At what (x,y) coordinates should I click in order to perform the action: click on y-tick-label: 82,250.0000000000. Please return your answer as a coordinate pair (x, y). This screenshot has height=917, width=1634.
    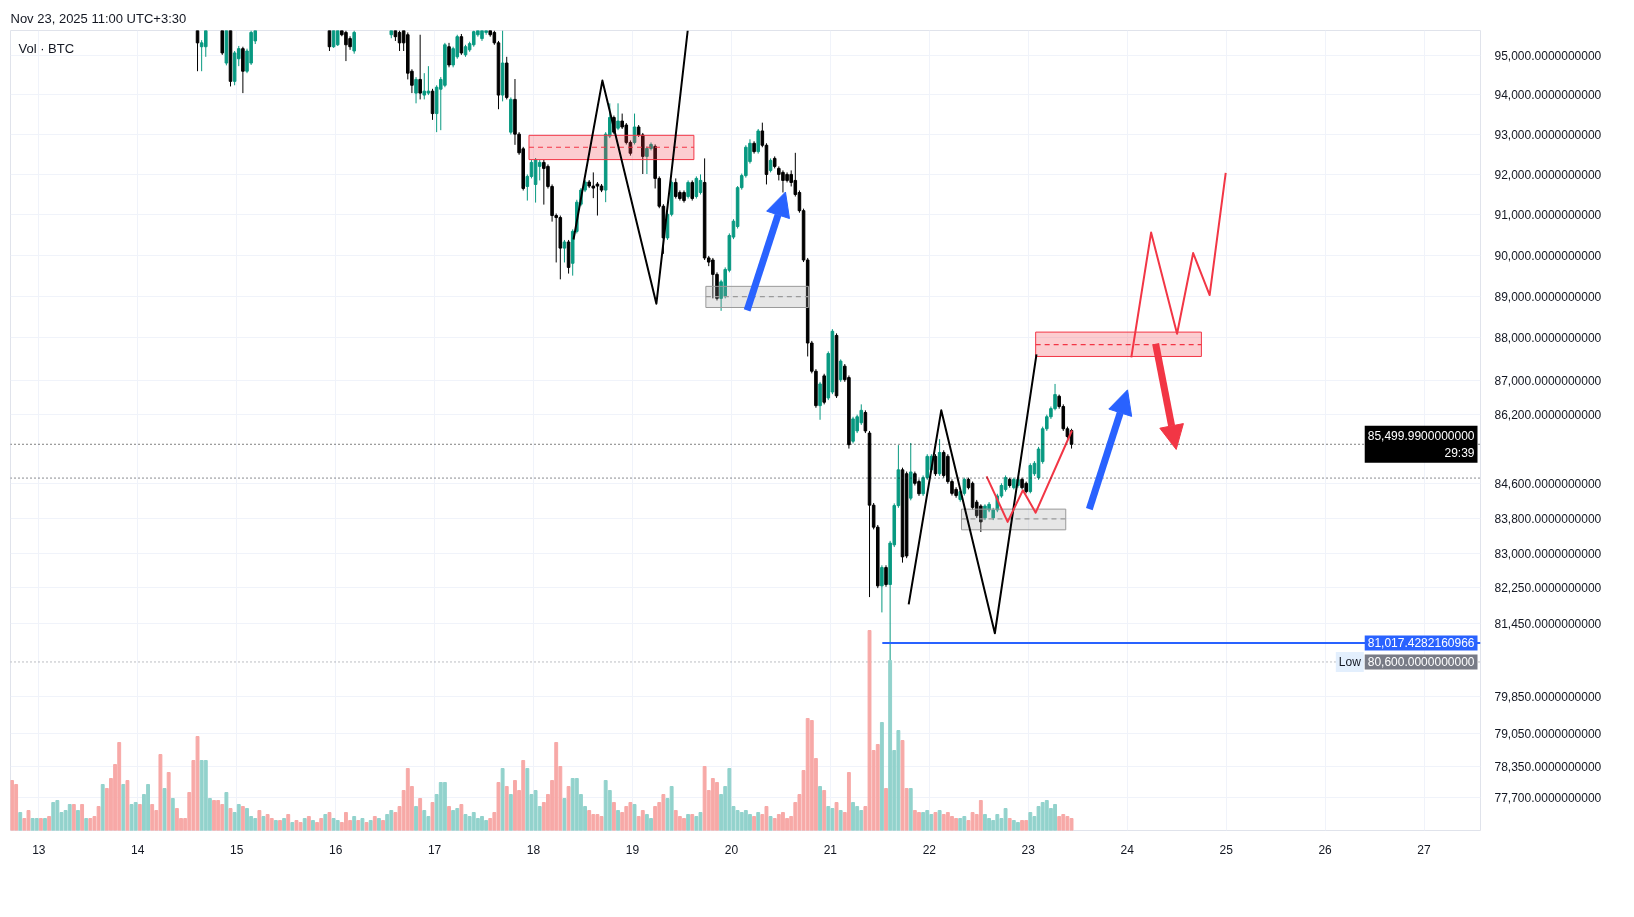
    Looking at the image, I should click on (1548, 587).